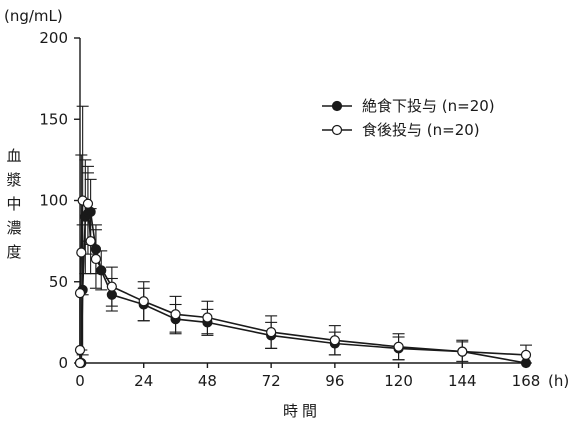  What do you see at coordinates (334, 381) in the screenshot?
I see `x-tick-label: 96` at bounding box center [334, 381].